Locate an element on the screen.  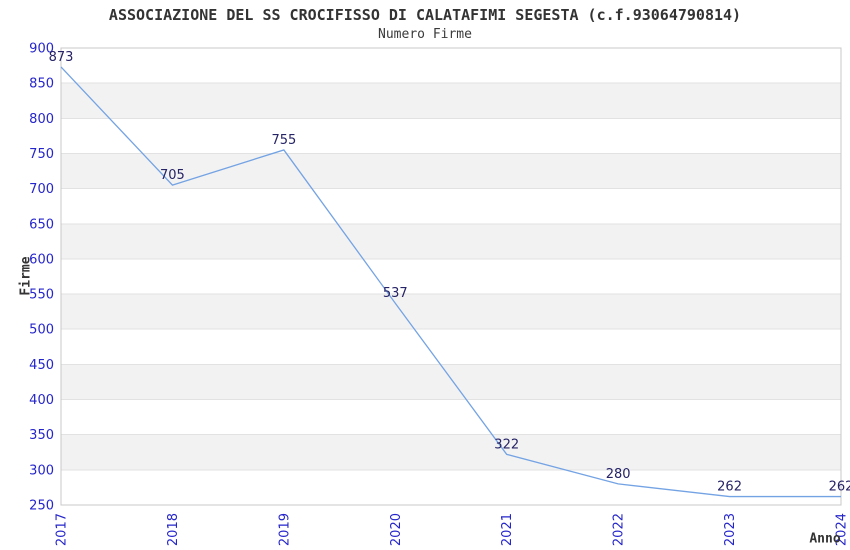
x-tick-label: 2018 is located at coordinates (173, 529).